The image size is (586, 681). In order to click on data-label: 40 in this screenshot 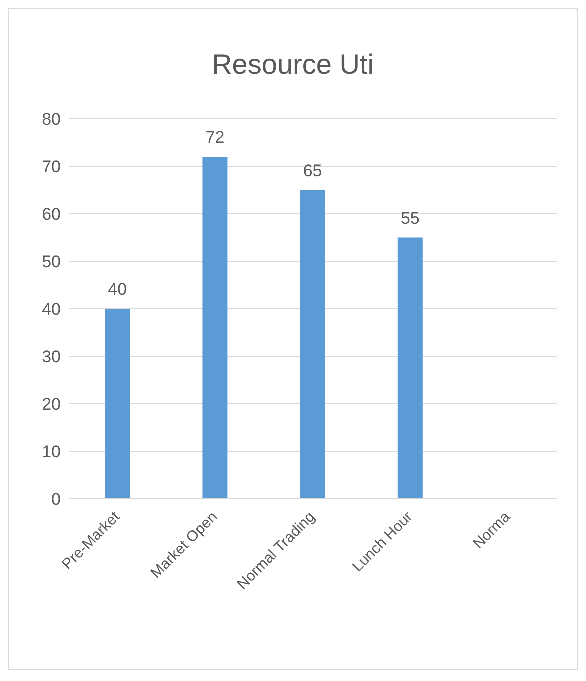, I will do `click(118, 289)`.